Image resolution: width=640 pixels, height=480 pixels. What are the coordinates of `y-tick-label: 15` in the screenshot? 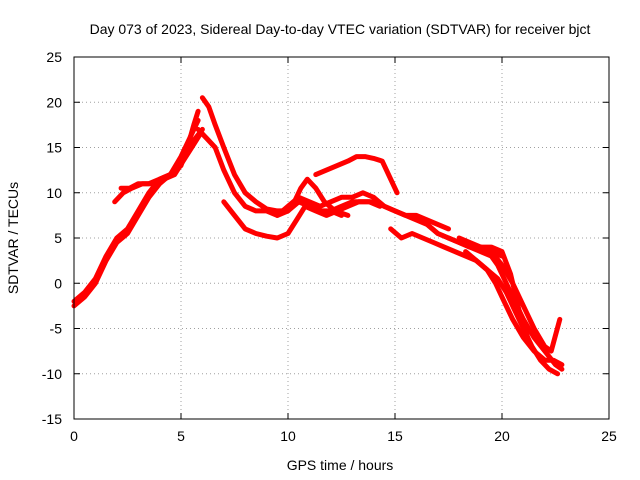 It's located at (54, 148).